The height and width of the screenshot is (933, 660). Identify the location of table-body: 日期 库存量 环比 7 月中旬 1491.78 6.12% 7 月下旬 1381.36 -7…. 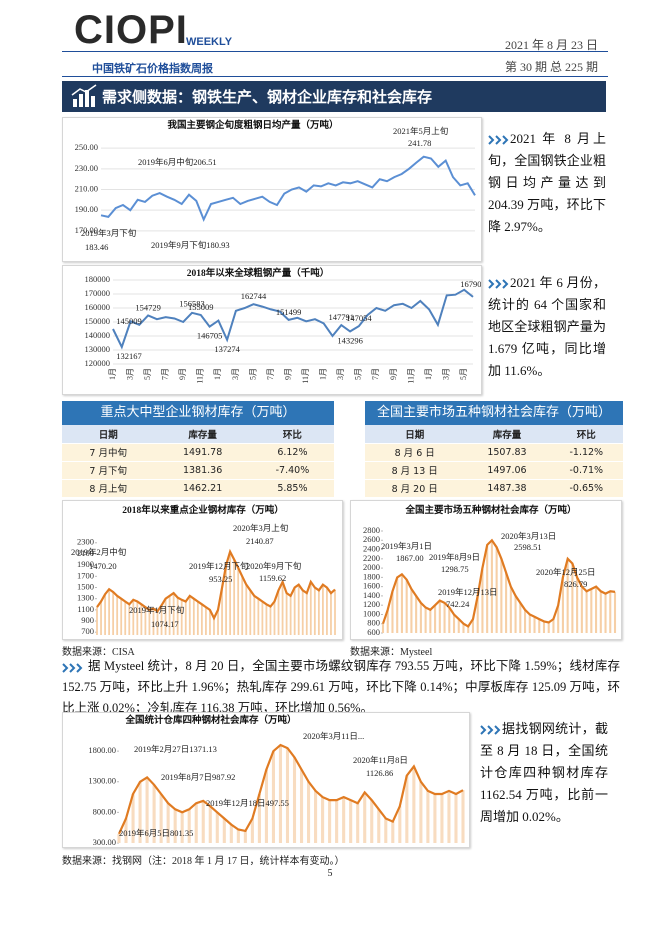
(198, 461).